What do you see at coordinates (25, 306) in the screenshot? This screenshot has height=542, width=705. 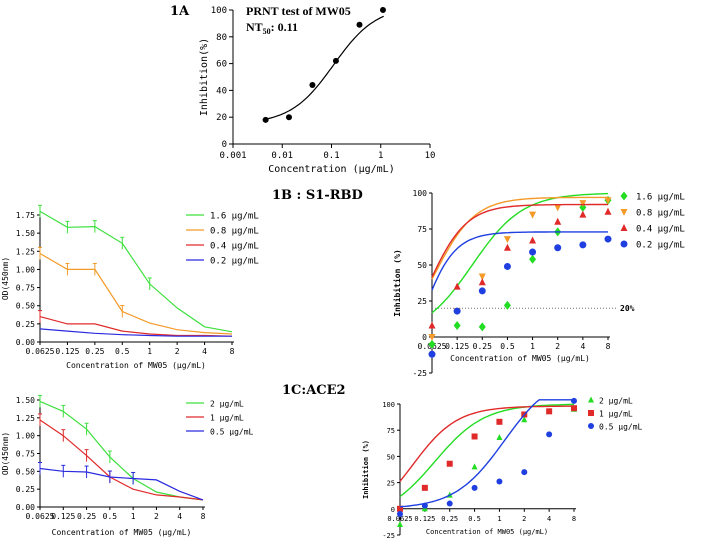 I see `y-tick-label: 0.50` at bounding box center [25, 306].